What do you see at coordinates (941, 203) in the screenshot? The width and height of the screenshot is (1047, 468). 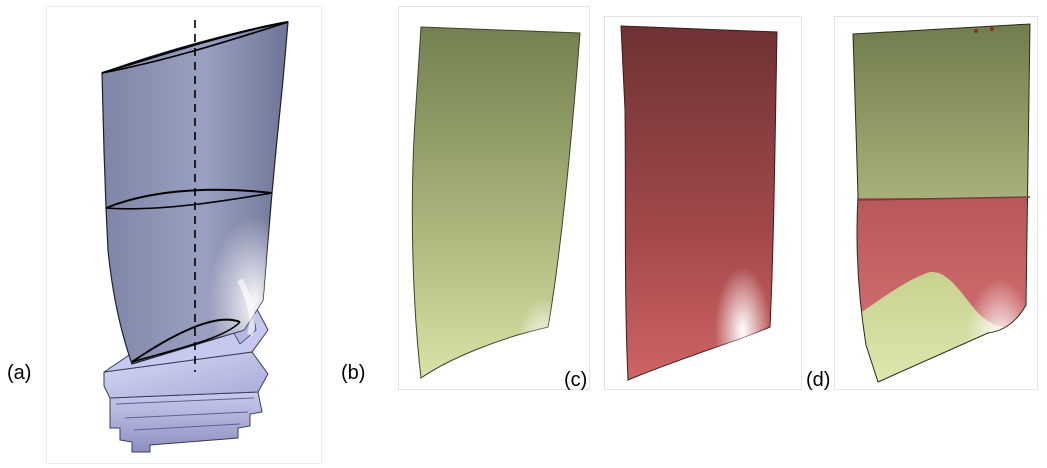 I see `panel-d-surface` at bounding box center [941, 203].